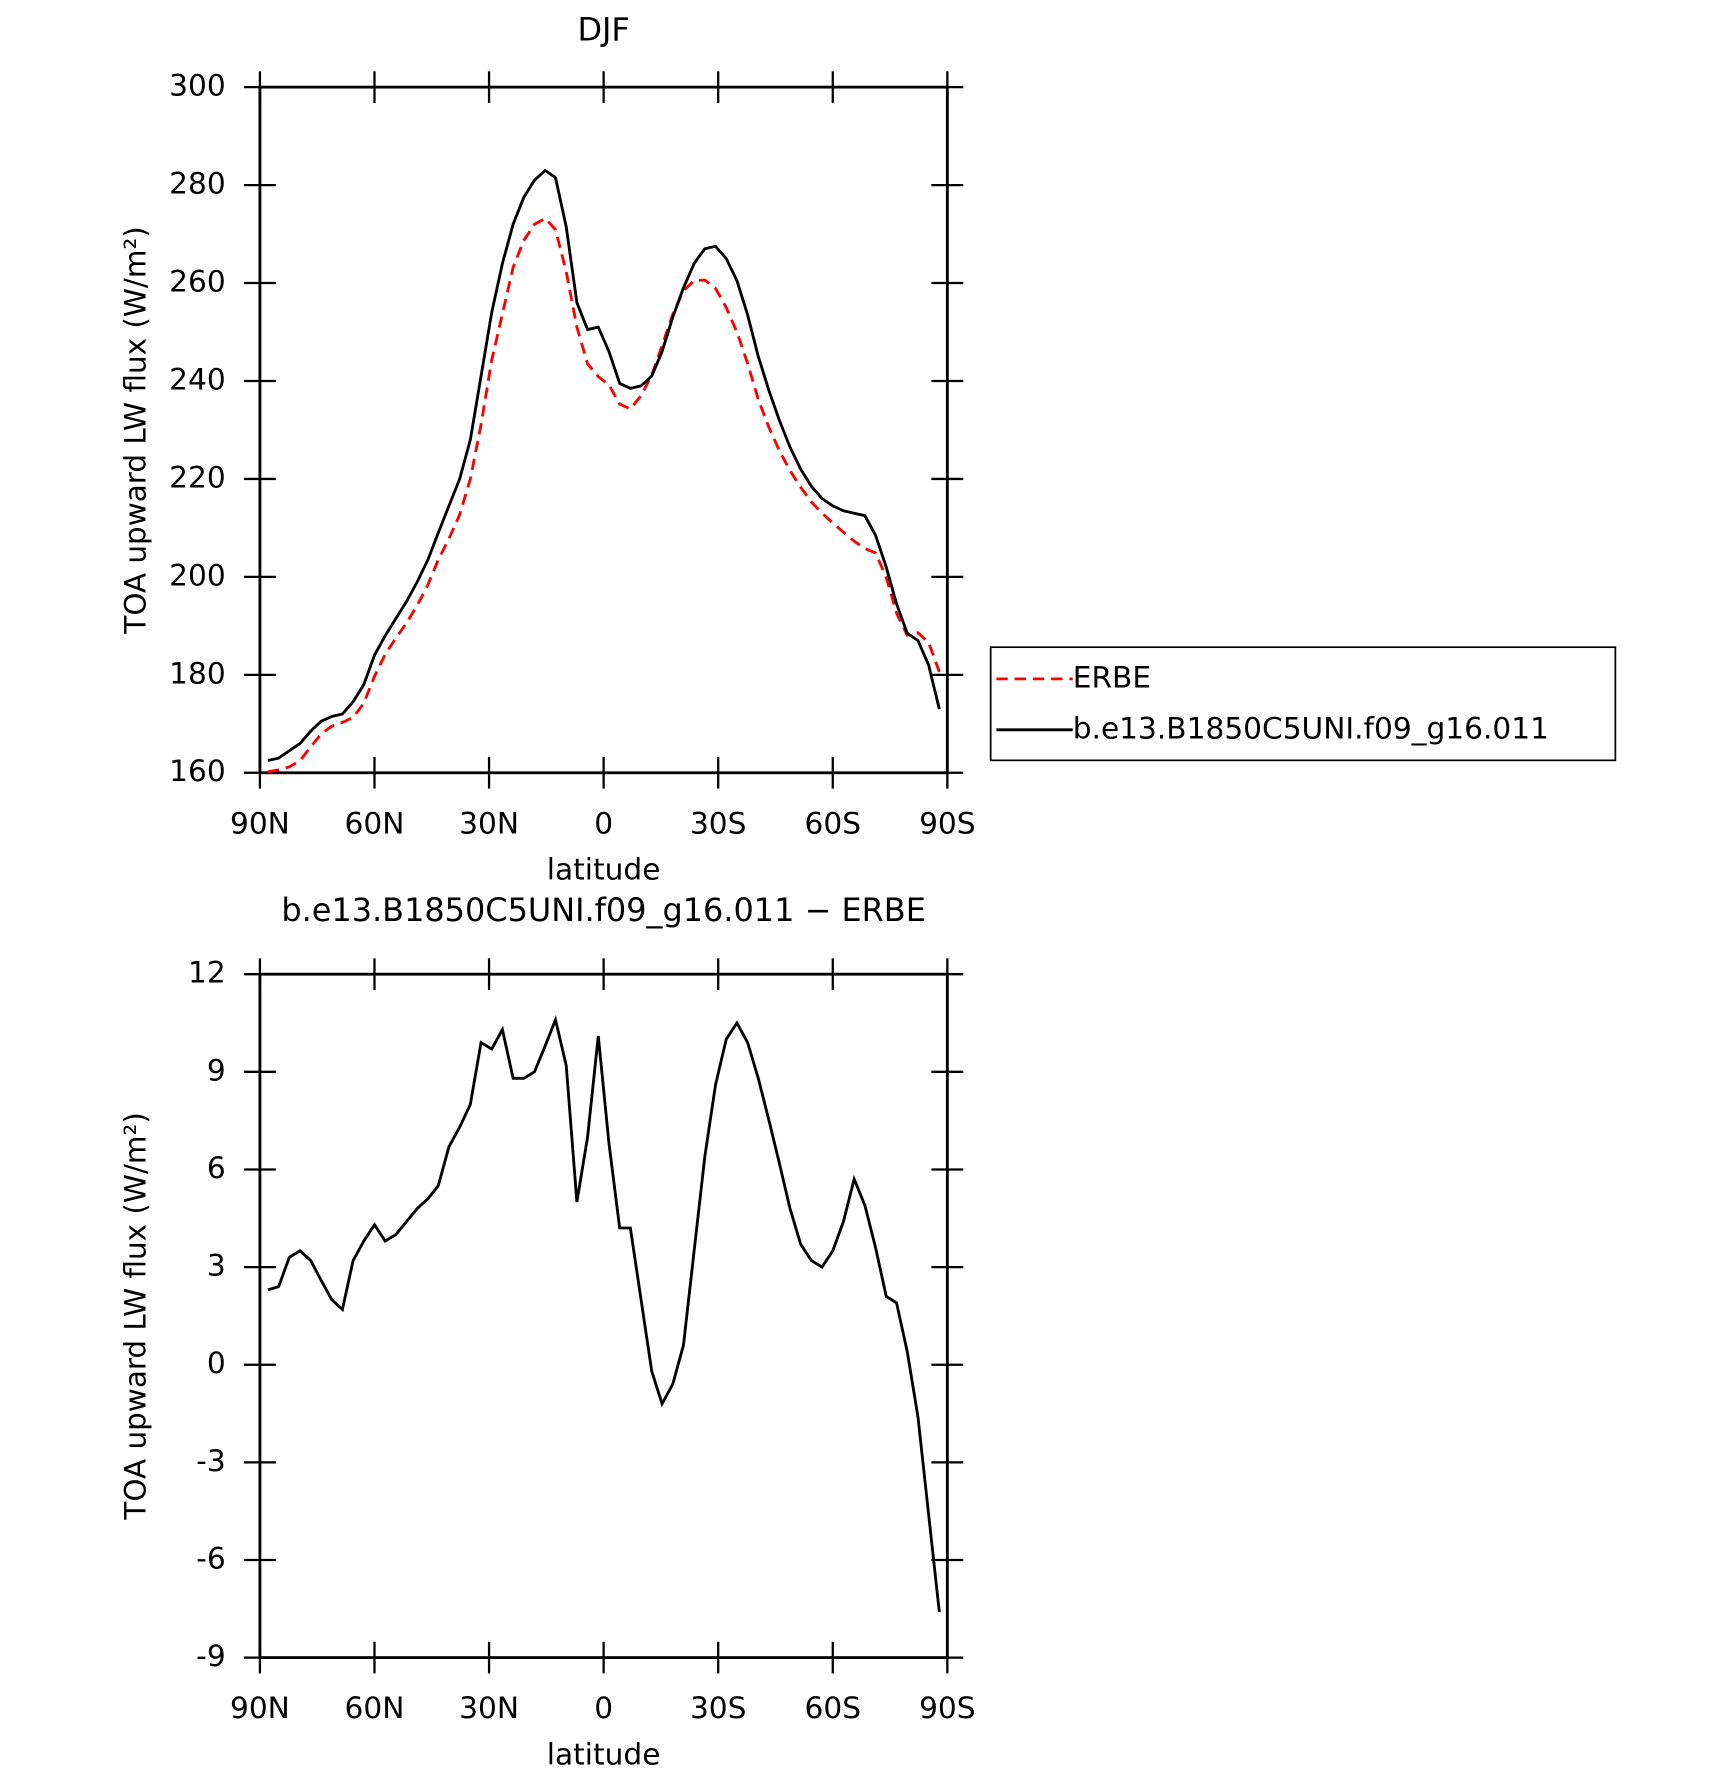 This screenshot has width=1710, height=1773. Describe the element at coordinates (603, 30) in the screenshot. I see `chart-title: DJF` at that location.